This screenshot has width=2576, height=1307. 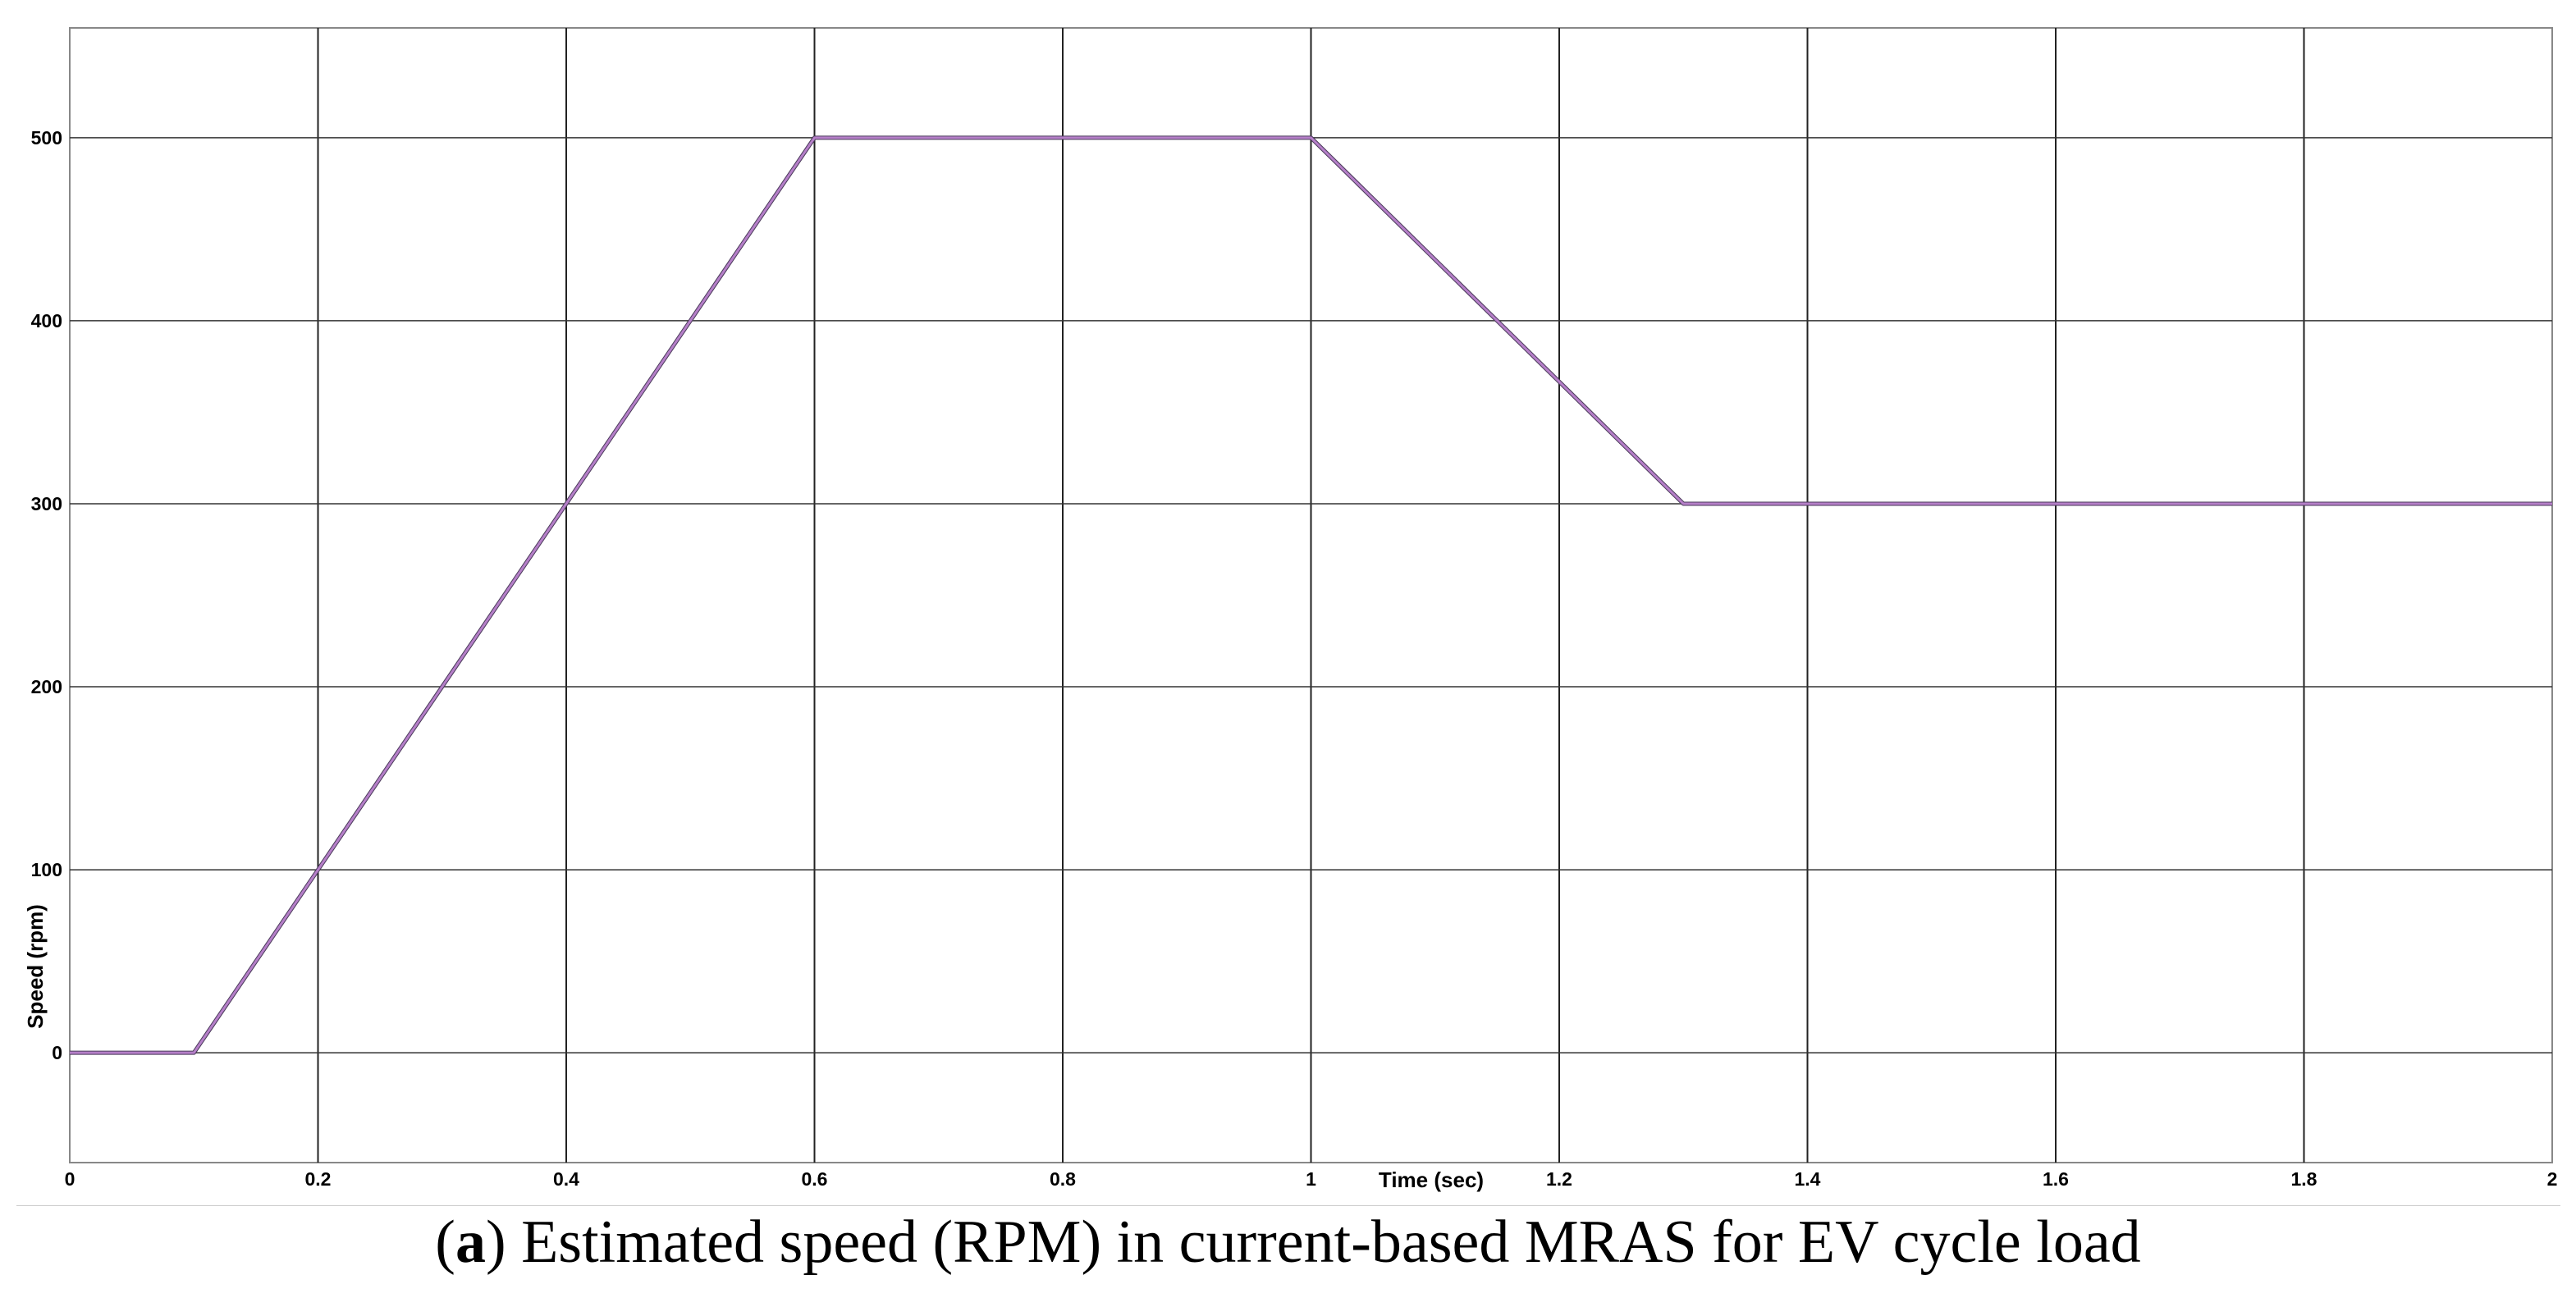 I want to click on x-tick-label: 1.2, so click(x=1559, y=1179).